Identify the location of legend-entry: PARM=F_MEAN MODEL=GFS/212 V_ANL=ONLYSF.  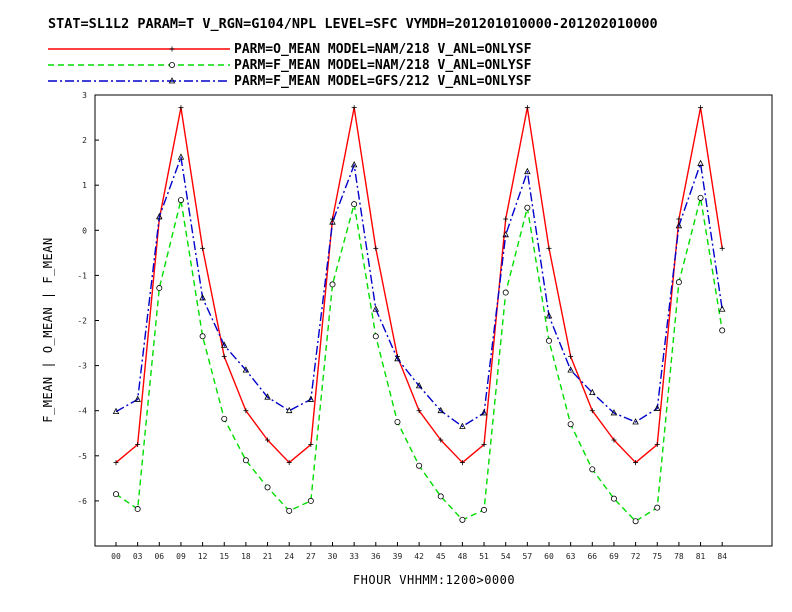
(290, 81).